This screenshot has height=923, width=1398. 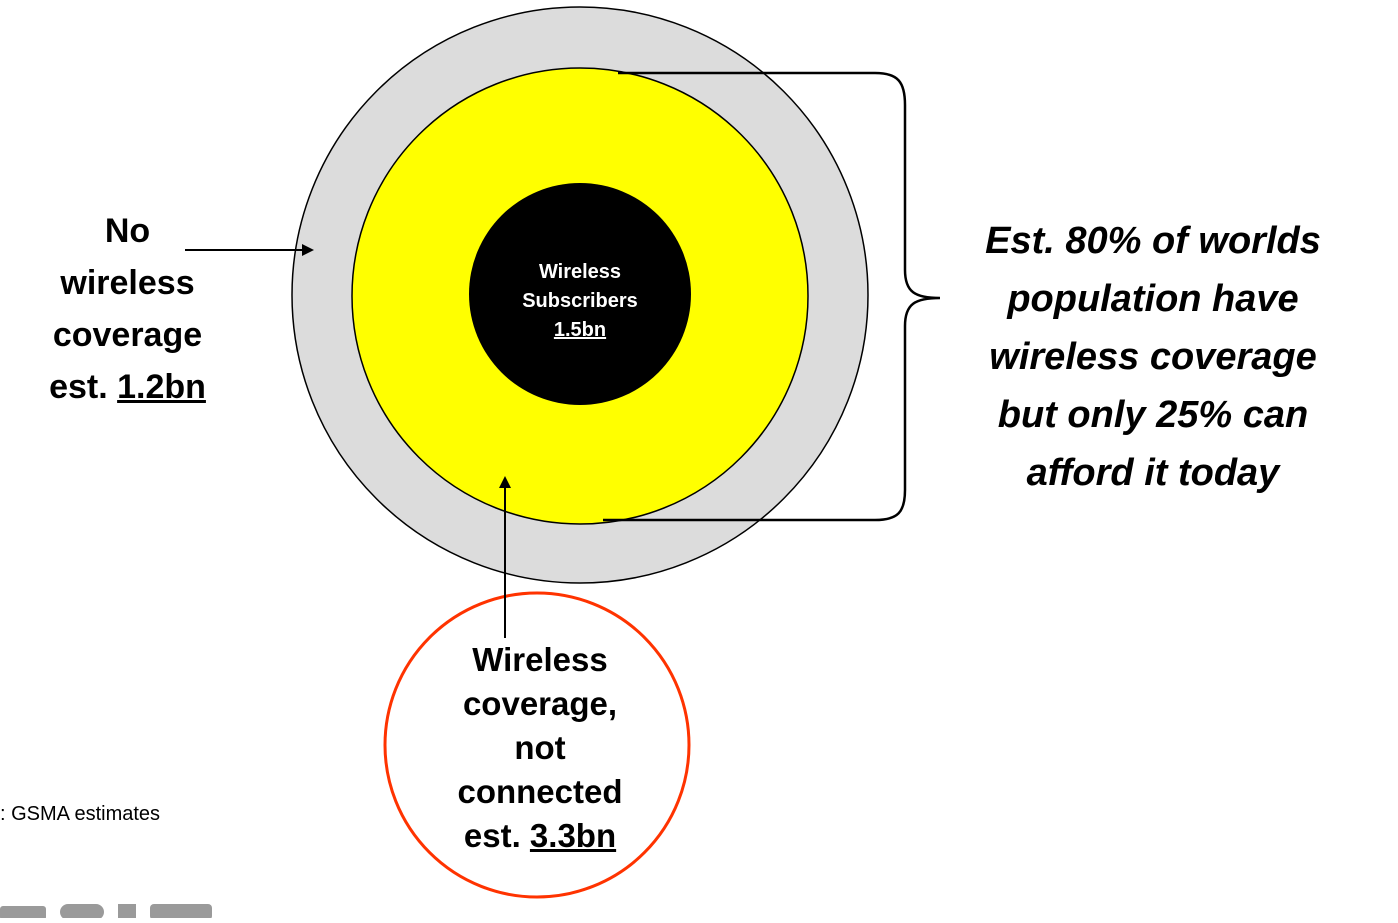 What do you see at coordinates (127, 231) in the screenshot?
I see `no-coverage-line-1: No` at bounding box center [127, 231].